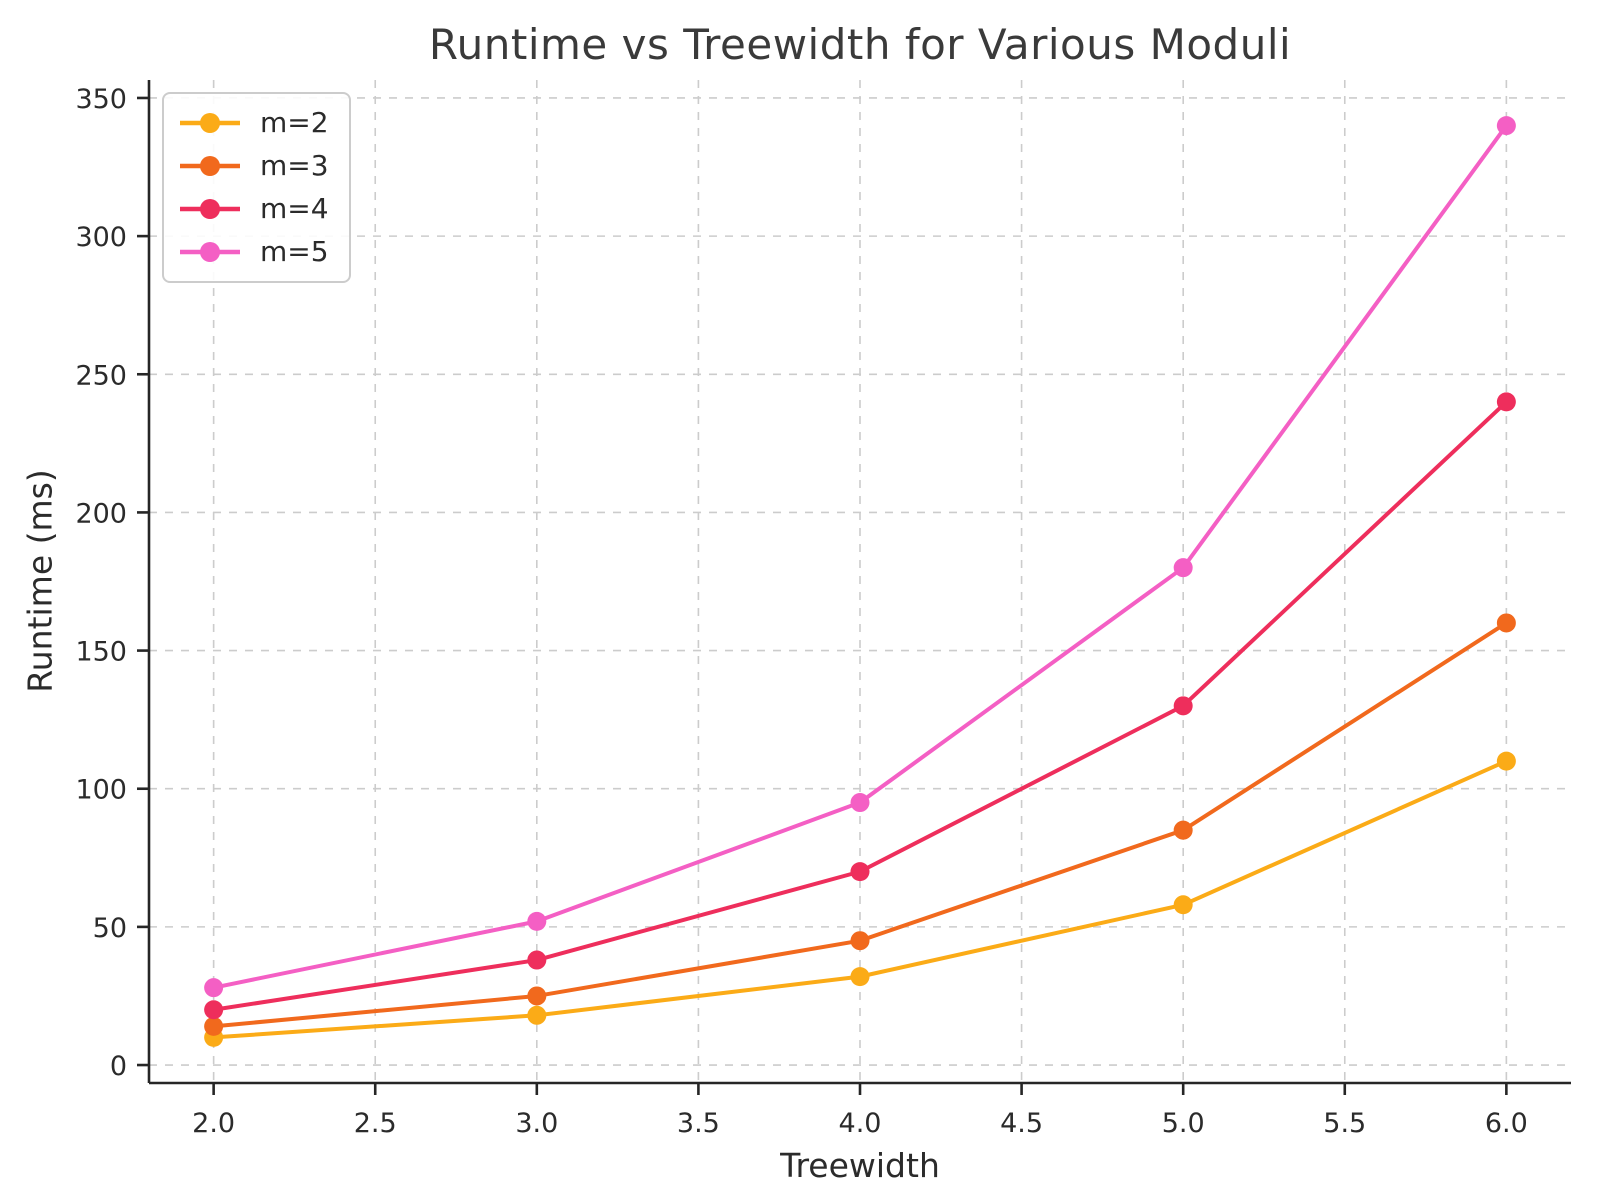  What do you see at coordinates (253, 209) in the screenshot?
I see `legend-item: m=4` at bounding box center [253, 209].